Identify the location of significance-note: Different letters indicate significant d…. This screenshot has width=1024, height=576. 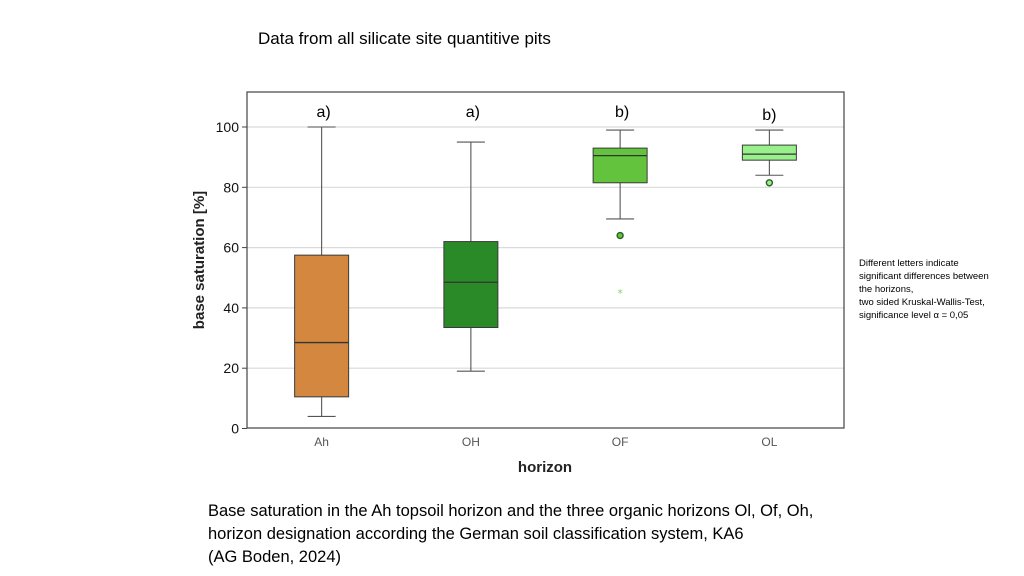
(939, 289).